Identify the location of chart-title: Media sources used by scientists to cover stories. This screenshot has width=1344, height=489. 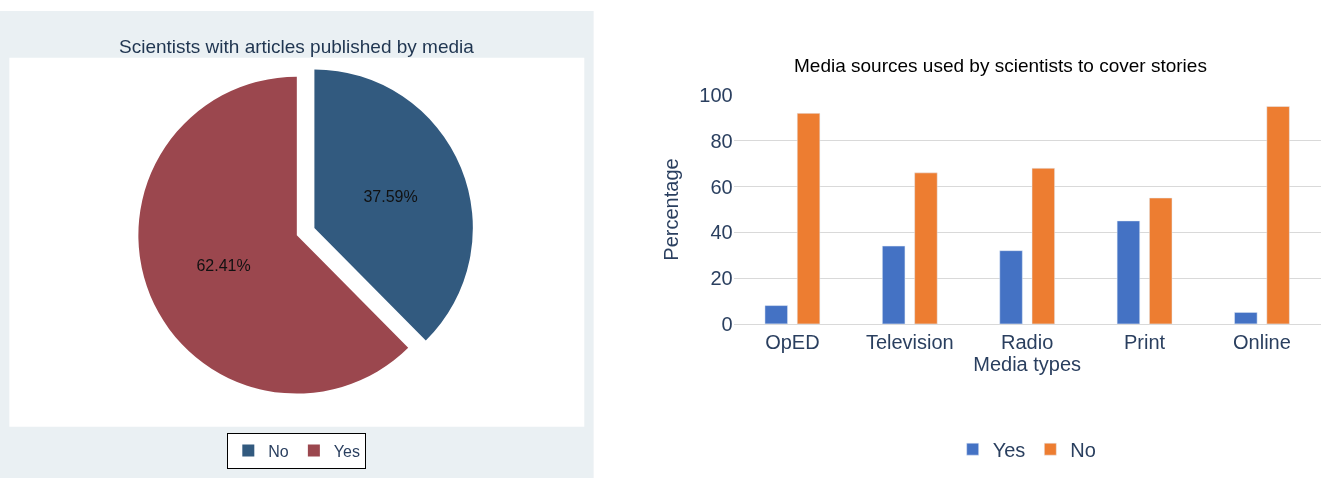
(1000, 65).